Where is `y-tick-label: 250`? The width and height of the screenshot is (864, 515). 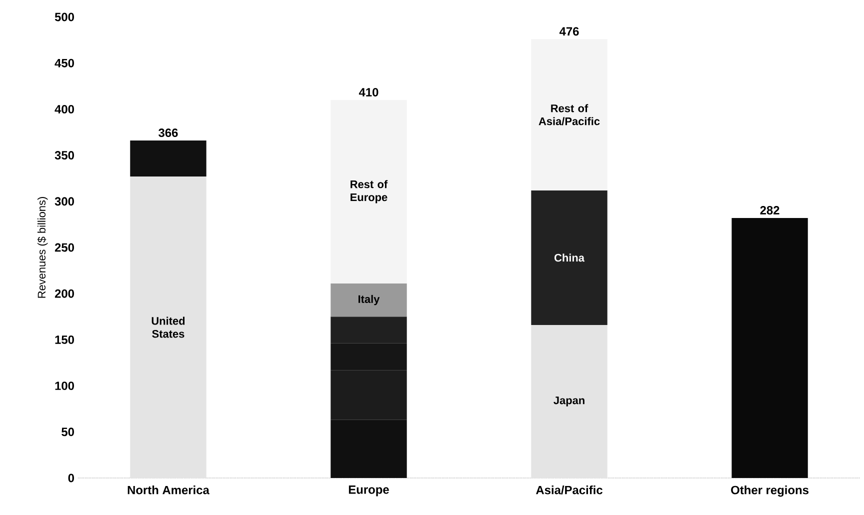
y-tick-label: 250 is located at coordinates (64, 247).